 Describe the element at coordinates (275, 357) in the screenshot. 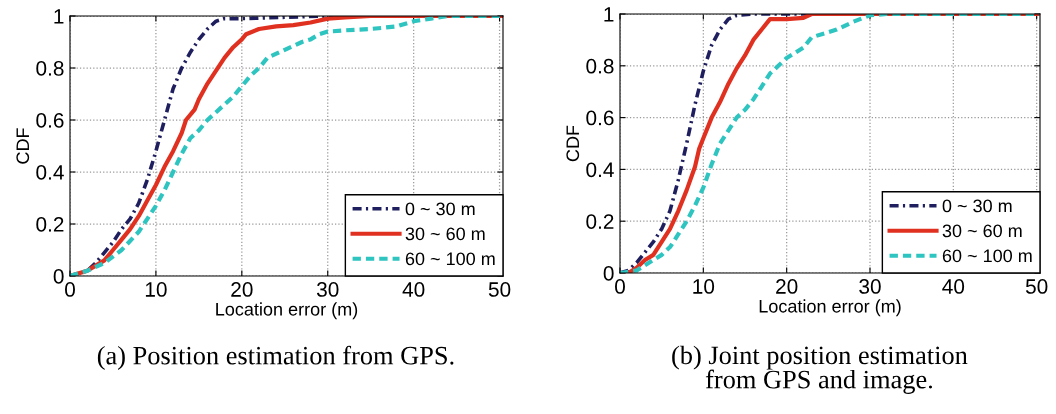

I see `text: (a) Position estimation from GPS.` at that location.